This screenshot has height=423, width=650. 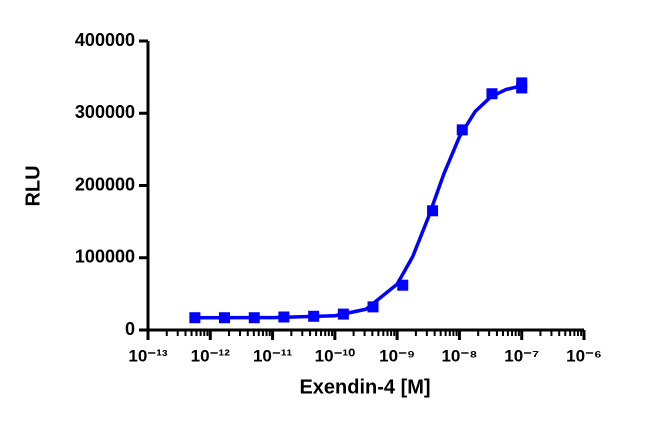 I want to click on x-tick-label: 10⁻⁷, so click(x=521, y=355).